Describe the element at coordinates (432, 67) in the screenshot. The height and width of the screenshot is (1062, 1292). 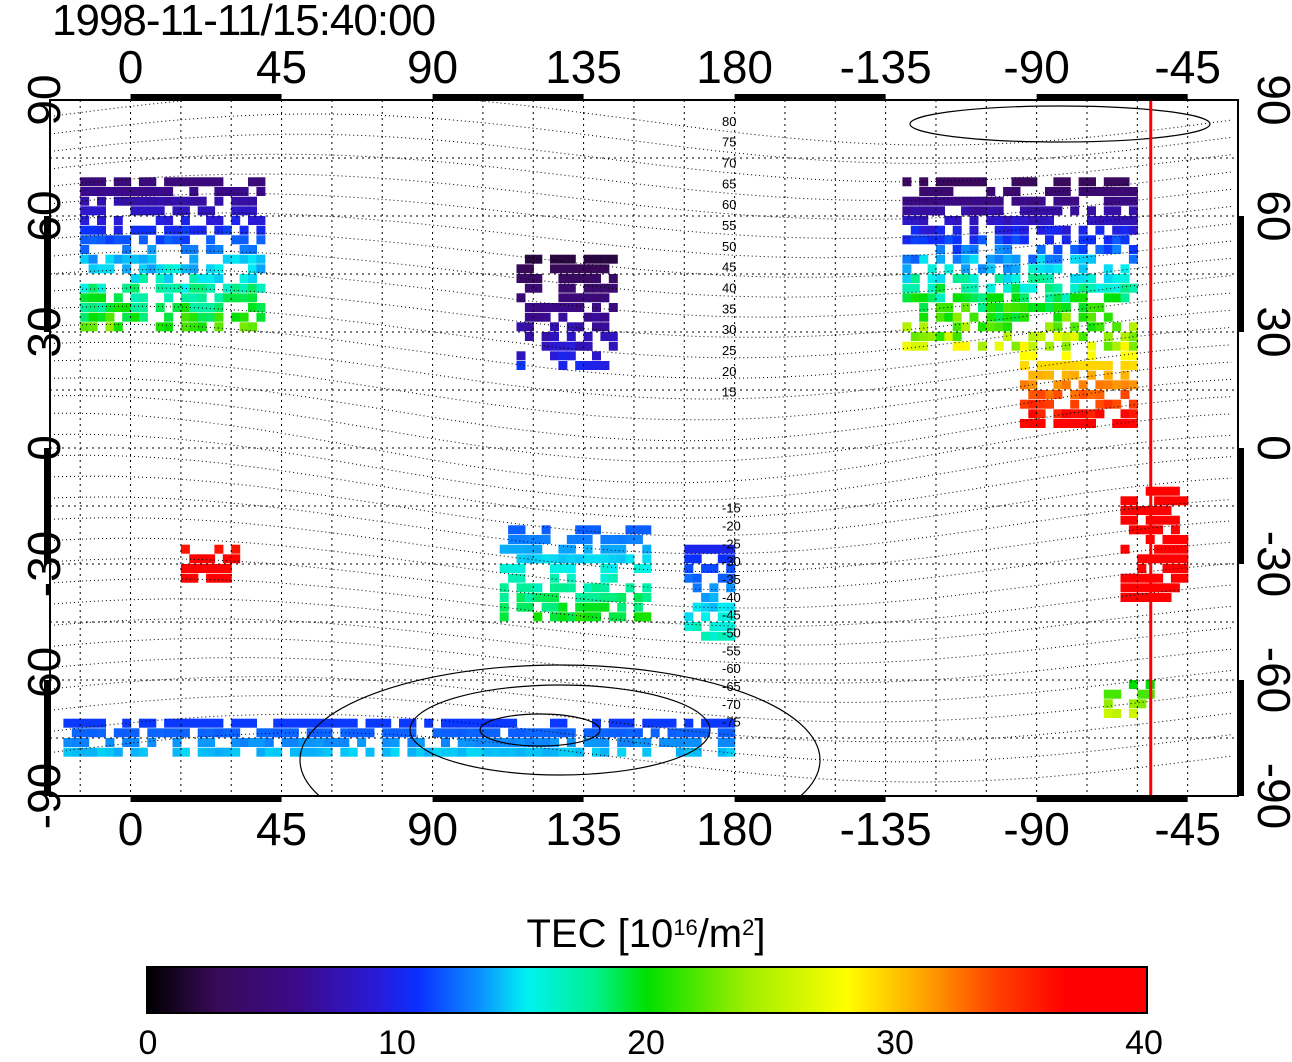
I see `top-longitude-tick: 90` at that location.